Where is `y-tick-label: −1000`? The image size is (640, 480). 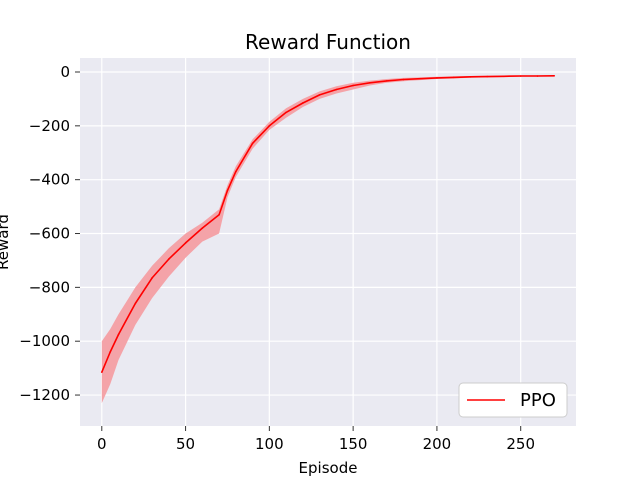 y-tick-label: −1000 is located at coordinates (44, 341).